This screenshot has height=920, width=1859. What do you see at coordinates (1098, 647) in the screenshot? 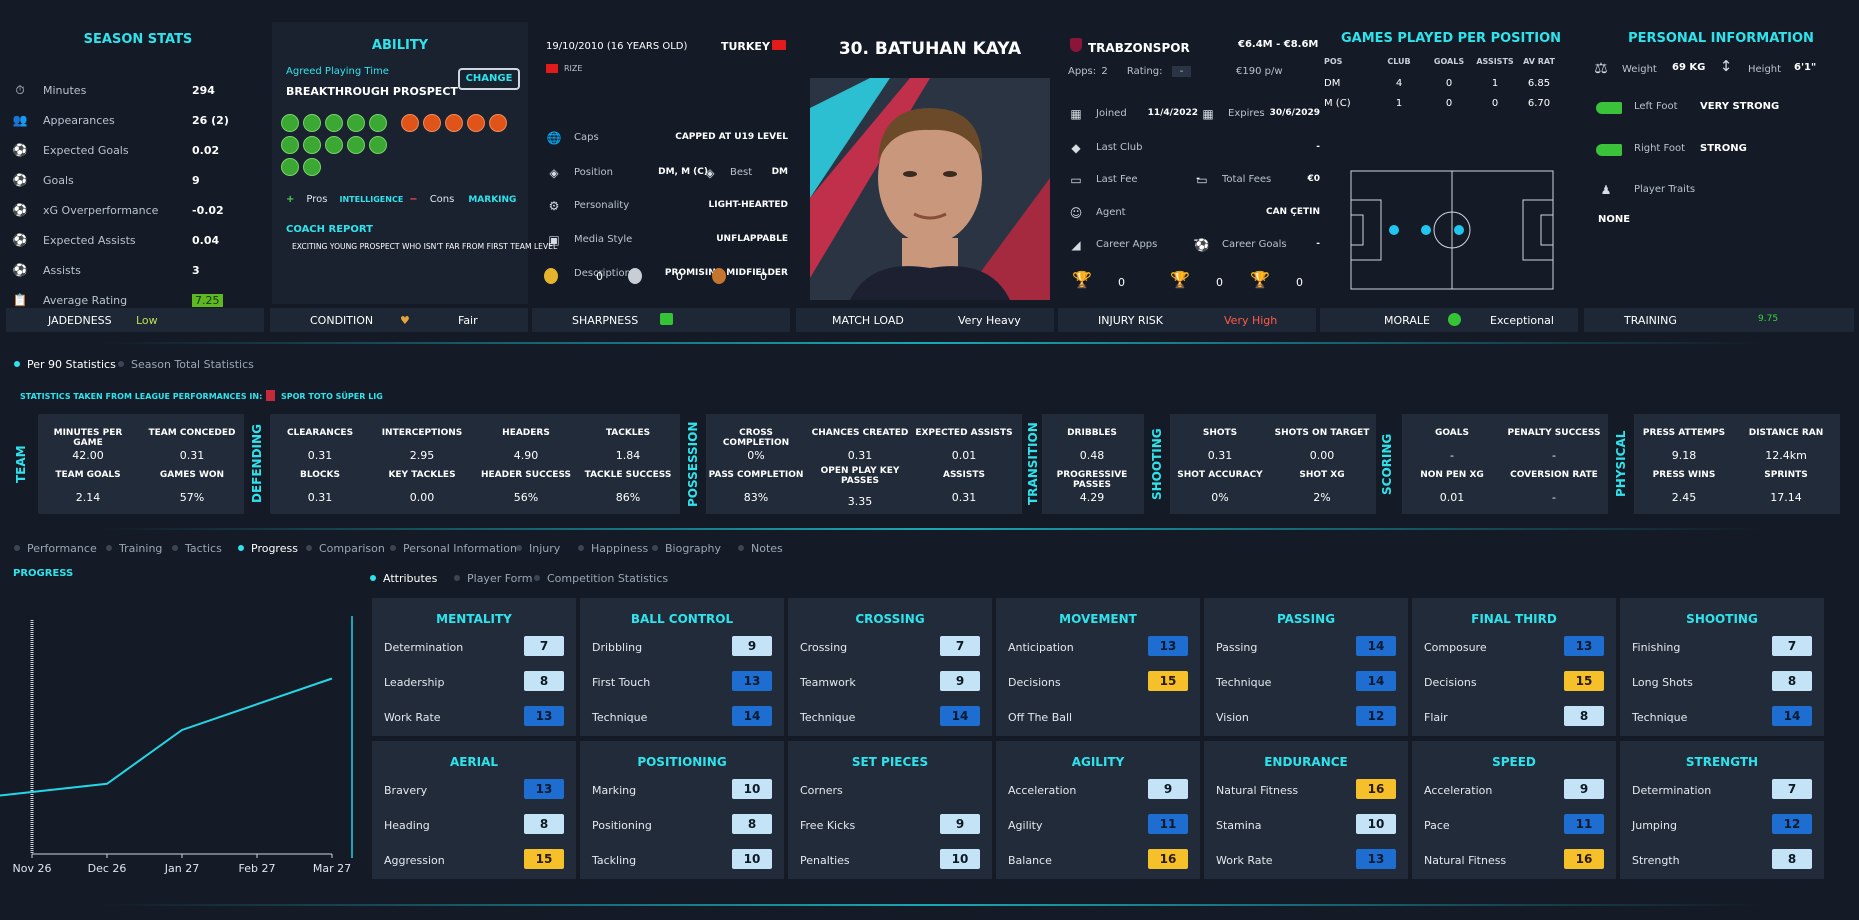
I see `attribute-row: Anticipation 13` at bounding box center [1098, 647].